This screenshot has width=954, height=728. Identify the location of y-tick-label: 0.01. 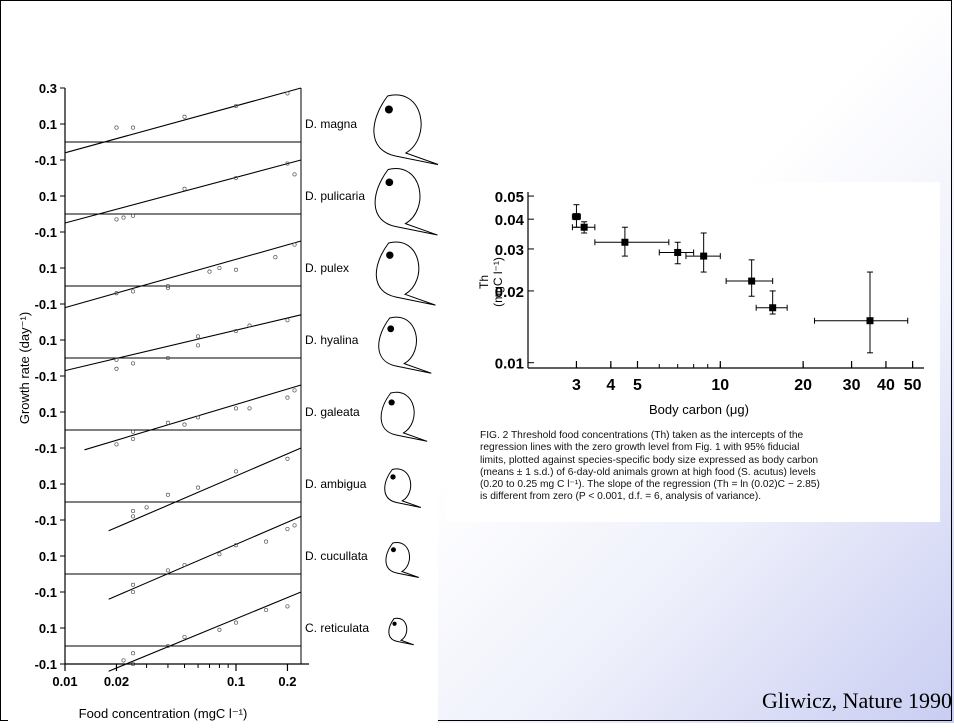
(509, 364).